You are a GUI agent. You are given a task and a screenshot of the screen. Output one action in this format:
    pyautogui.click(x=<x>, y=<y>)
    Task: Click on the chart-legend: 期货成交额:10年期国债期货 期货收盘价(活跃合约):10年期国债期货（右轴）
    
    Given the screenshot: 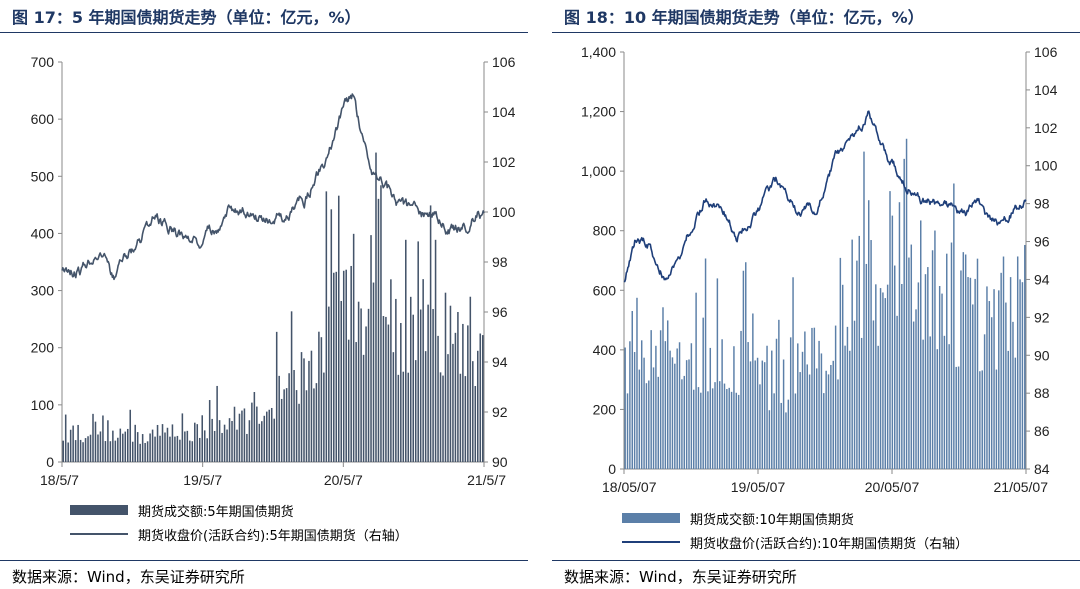 What is the action you would take?
    pyautogui.click(x=795, y=530)
    